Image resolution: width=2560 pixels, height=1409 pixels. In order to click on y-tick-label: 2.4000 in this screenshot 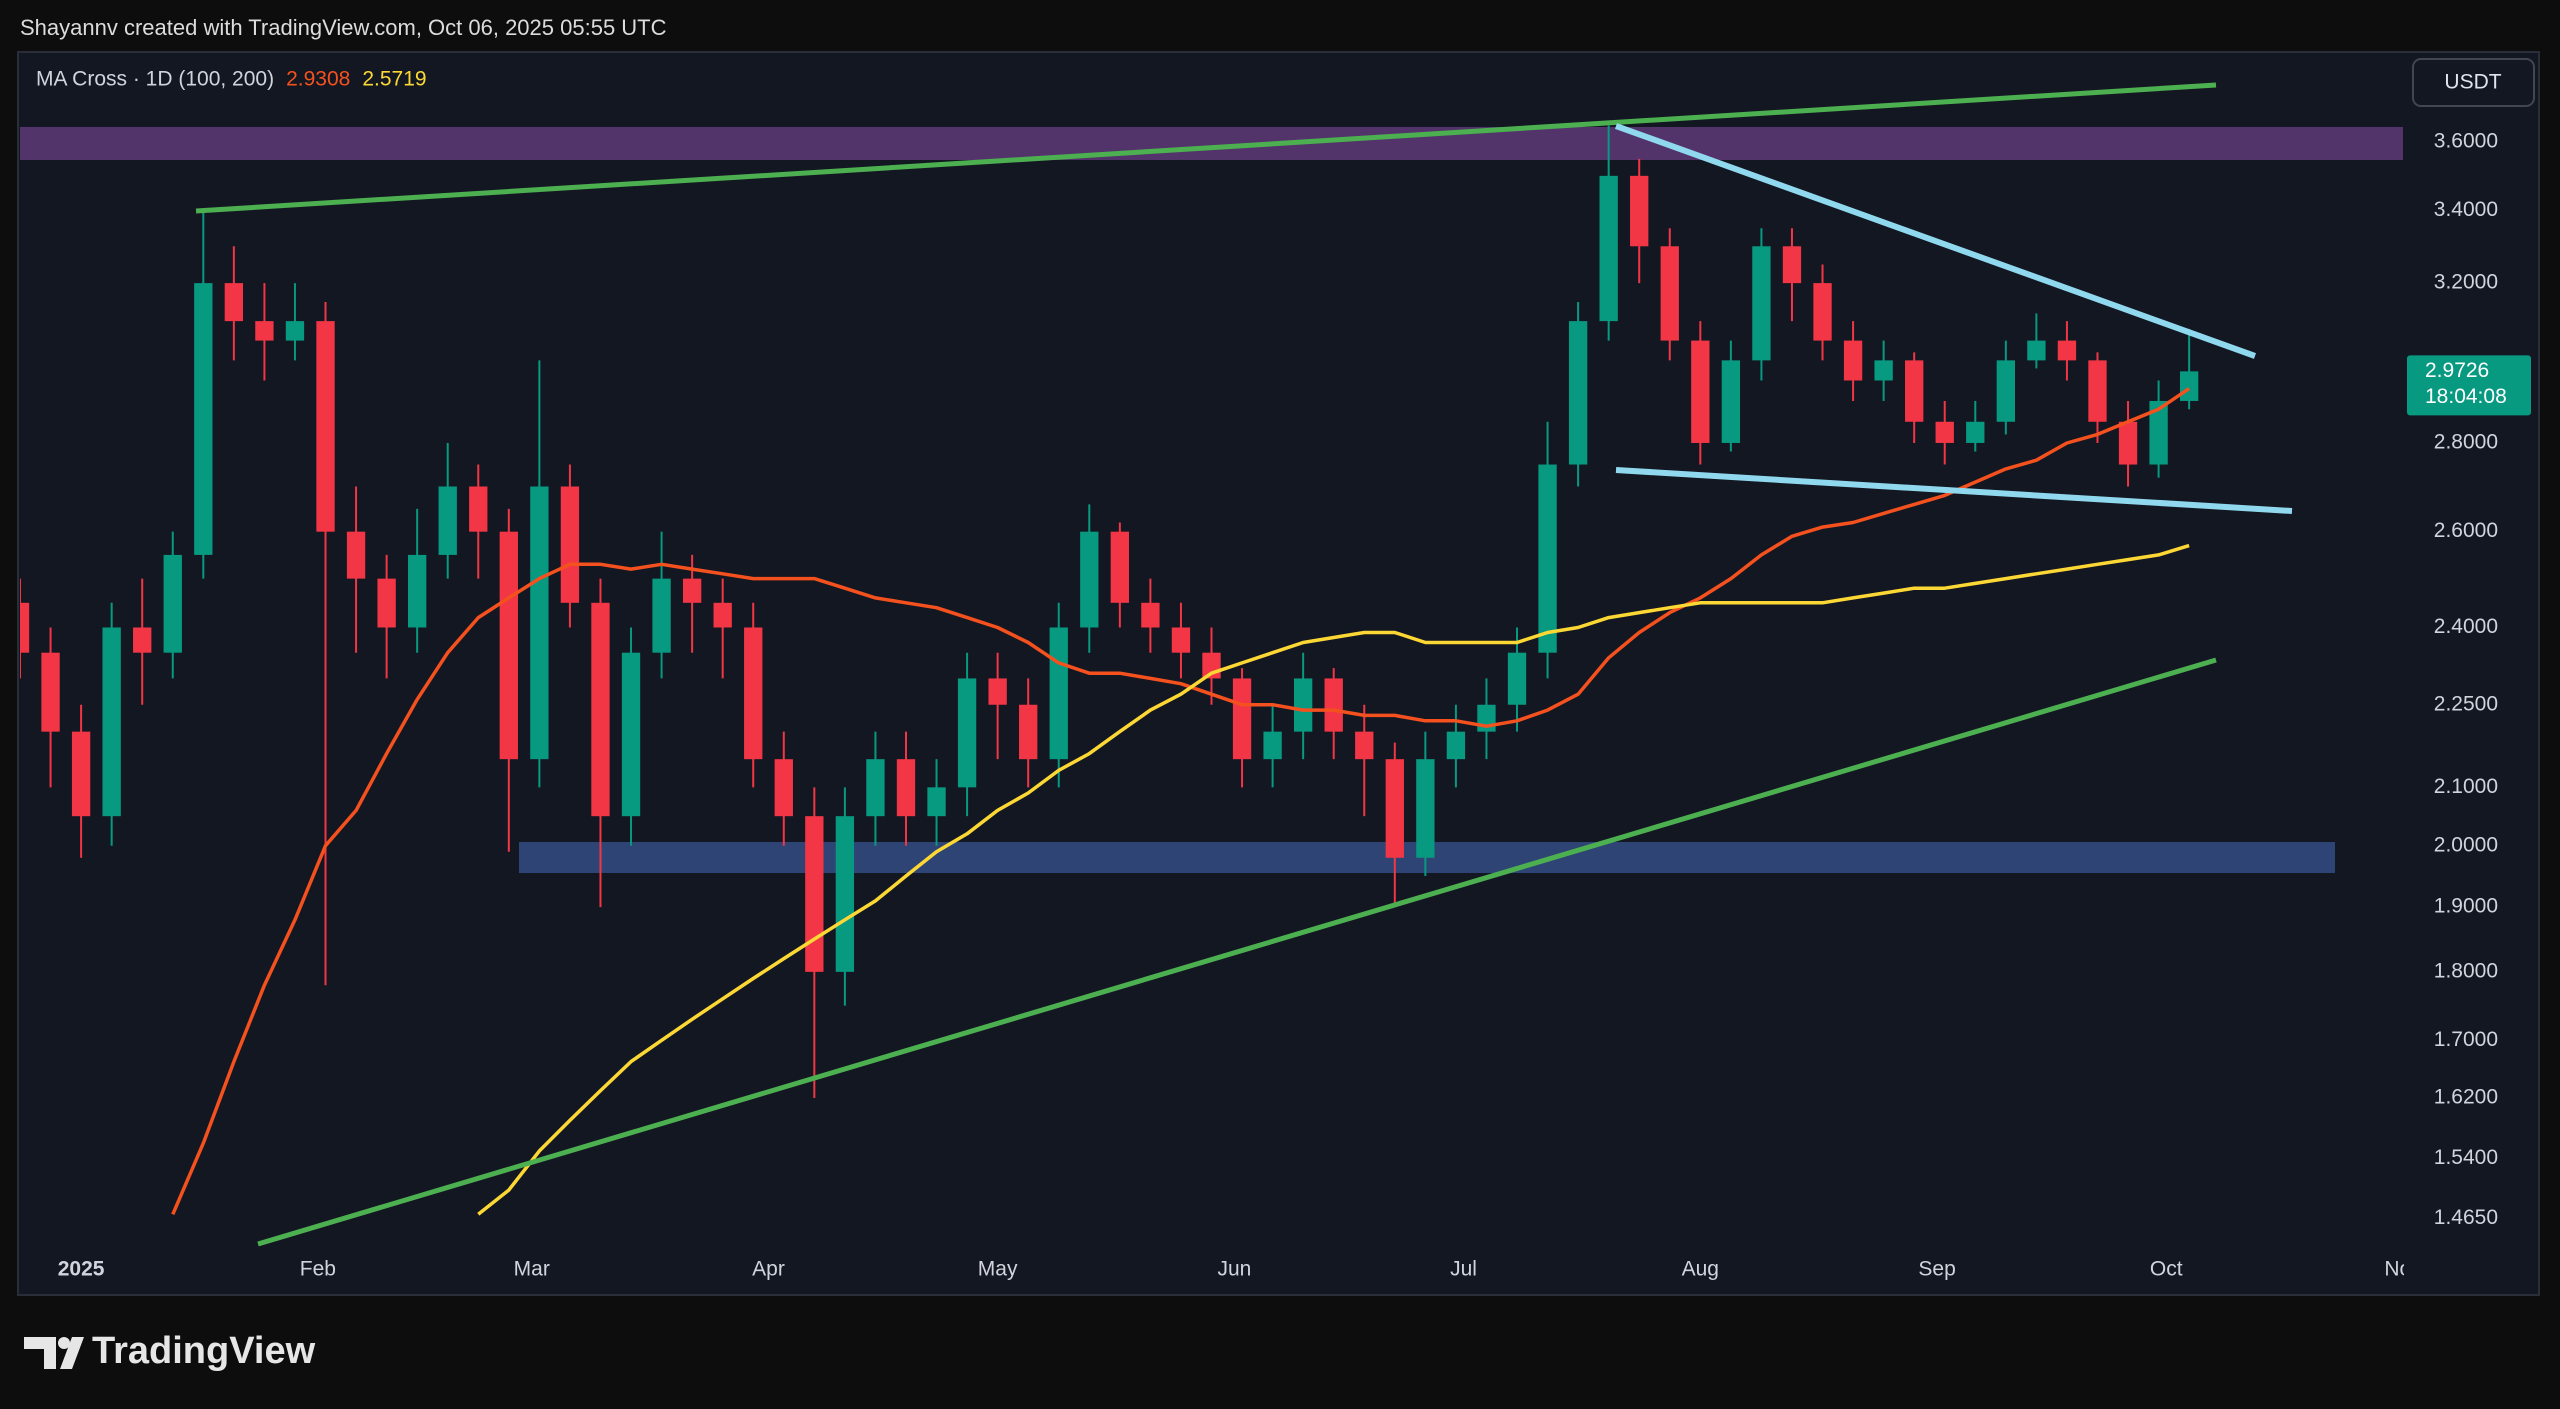, I will do `click(2466, 626)`.